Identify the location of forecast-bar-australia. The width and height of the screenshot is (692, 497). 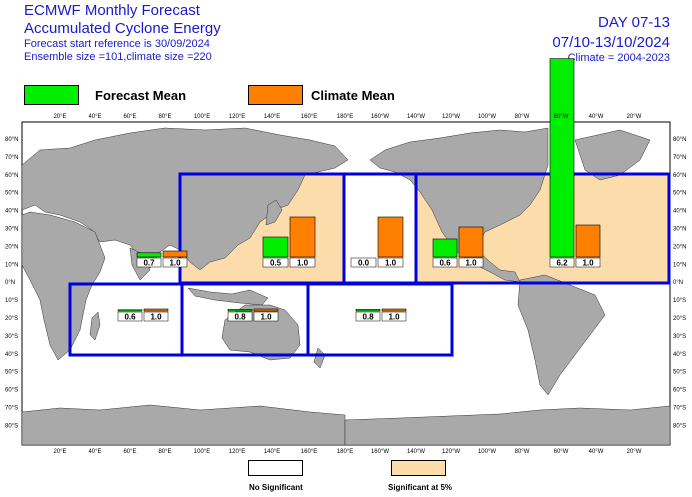
(240, 310).